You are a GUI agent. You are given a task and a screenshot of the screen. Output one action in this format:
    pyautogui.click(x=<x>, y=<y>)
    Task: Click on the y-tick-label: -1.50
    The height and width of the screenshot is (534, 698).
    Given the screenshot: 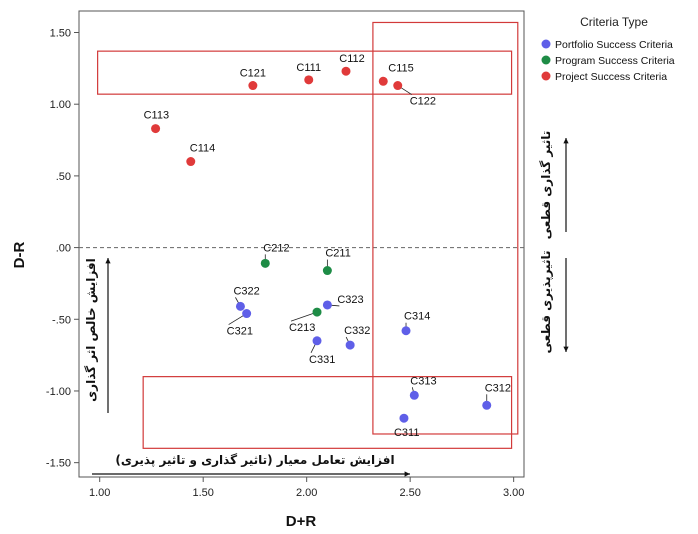 What is the action you would take?
    pyautogui.click(x=58, y=464)
    